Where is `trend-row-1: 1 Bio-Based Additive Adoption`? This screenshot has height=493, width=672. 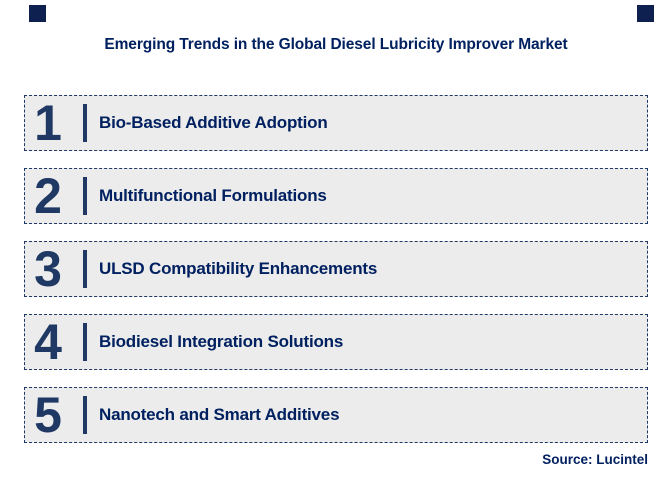 trend-row-1: 1 Bio-Based Additive Adoption is located at coordinates (336, 123).